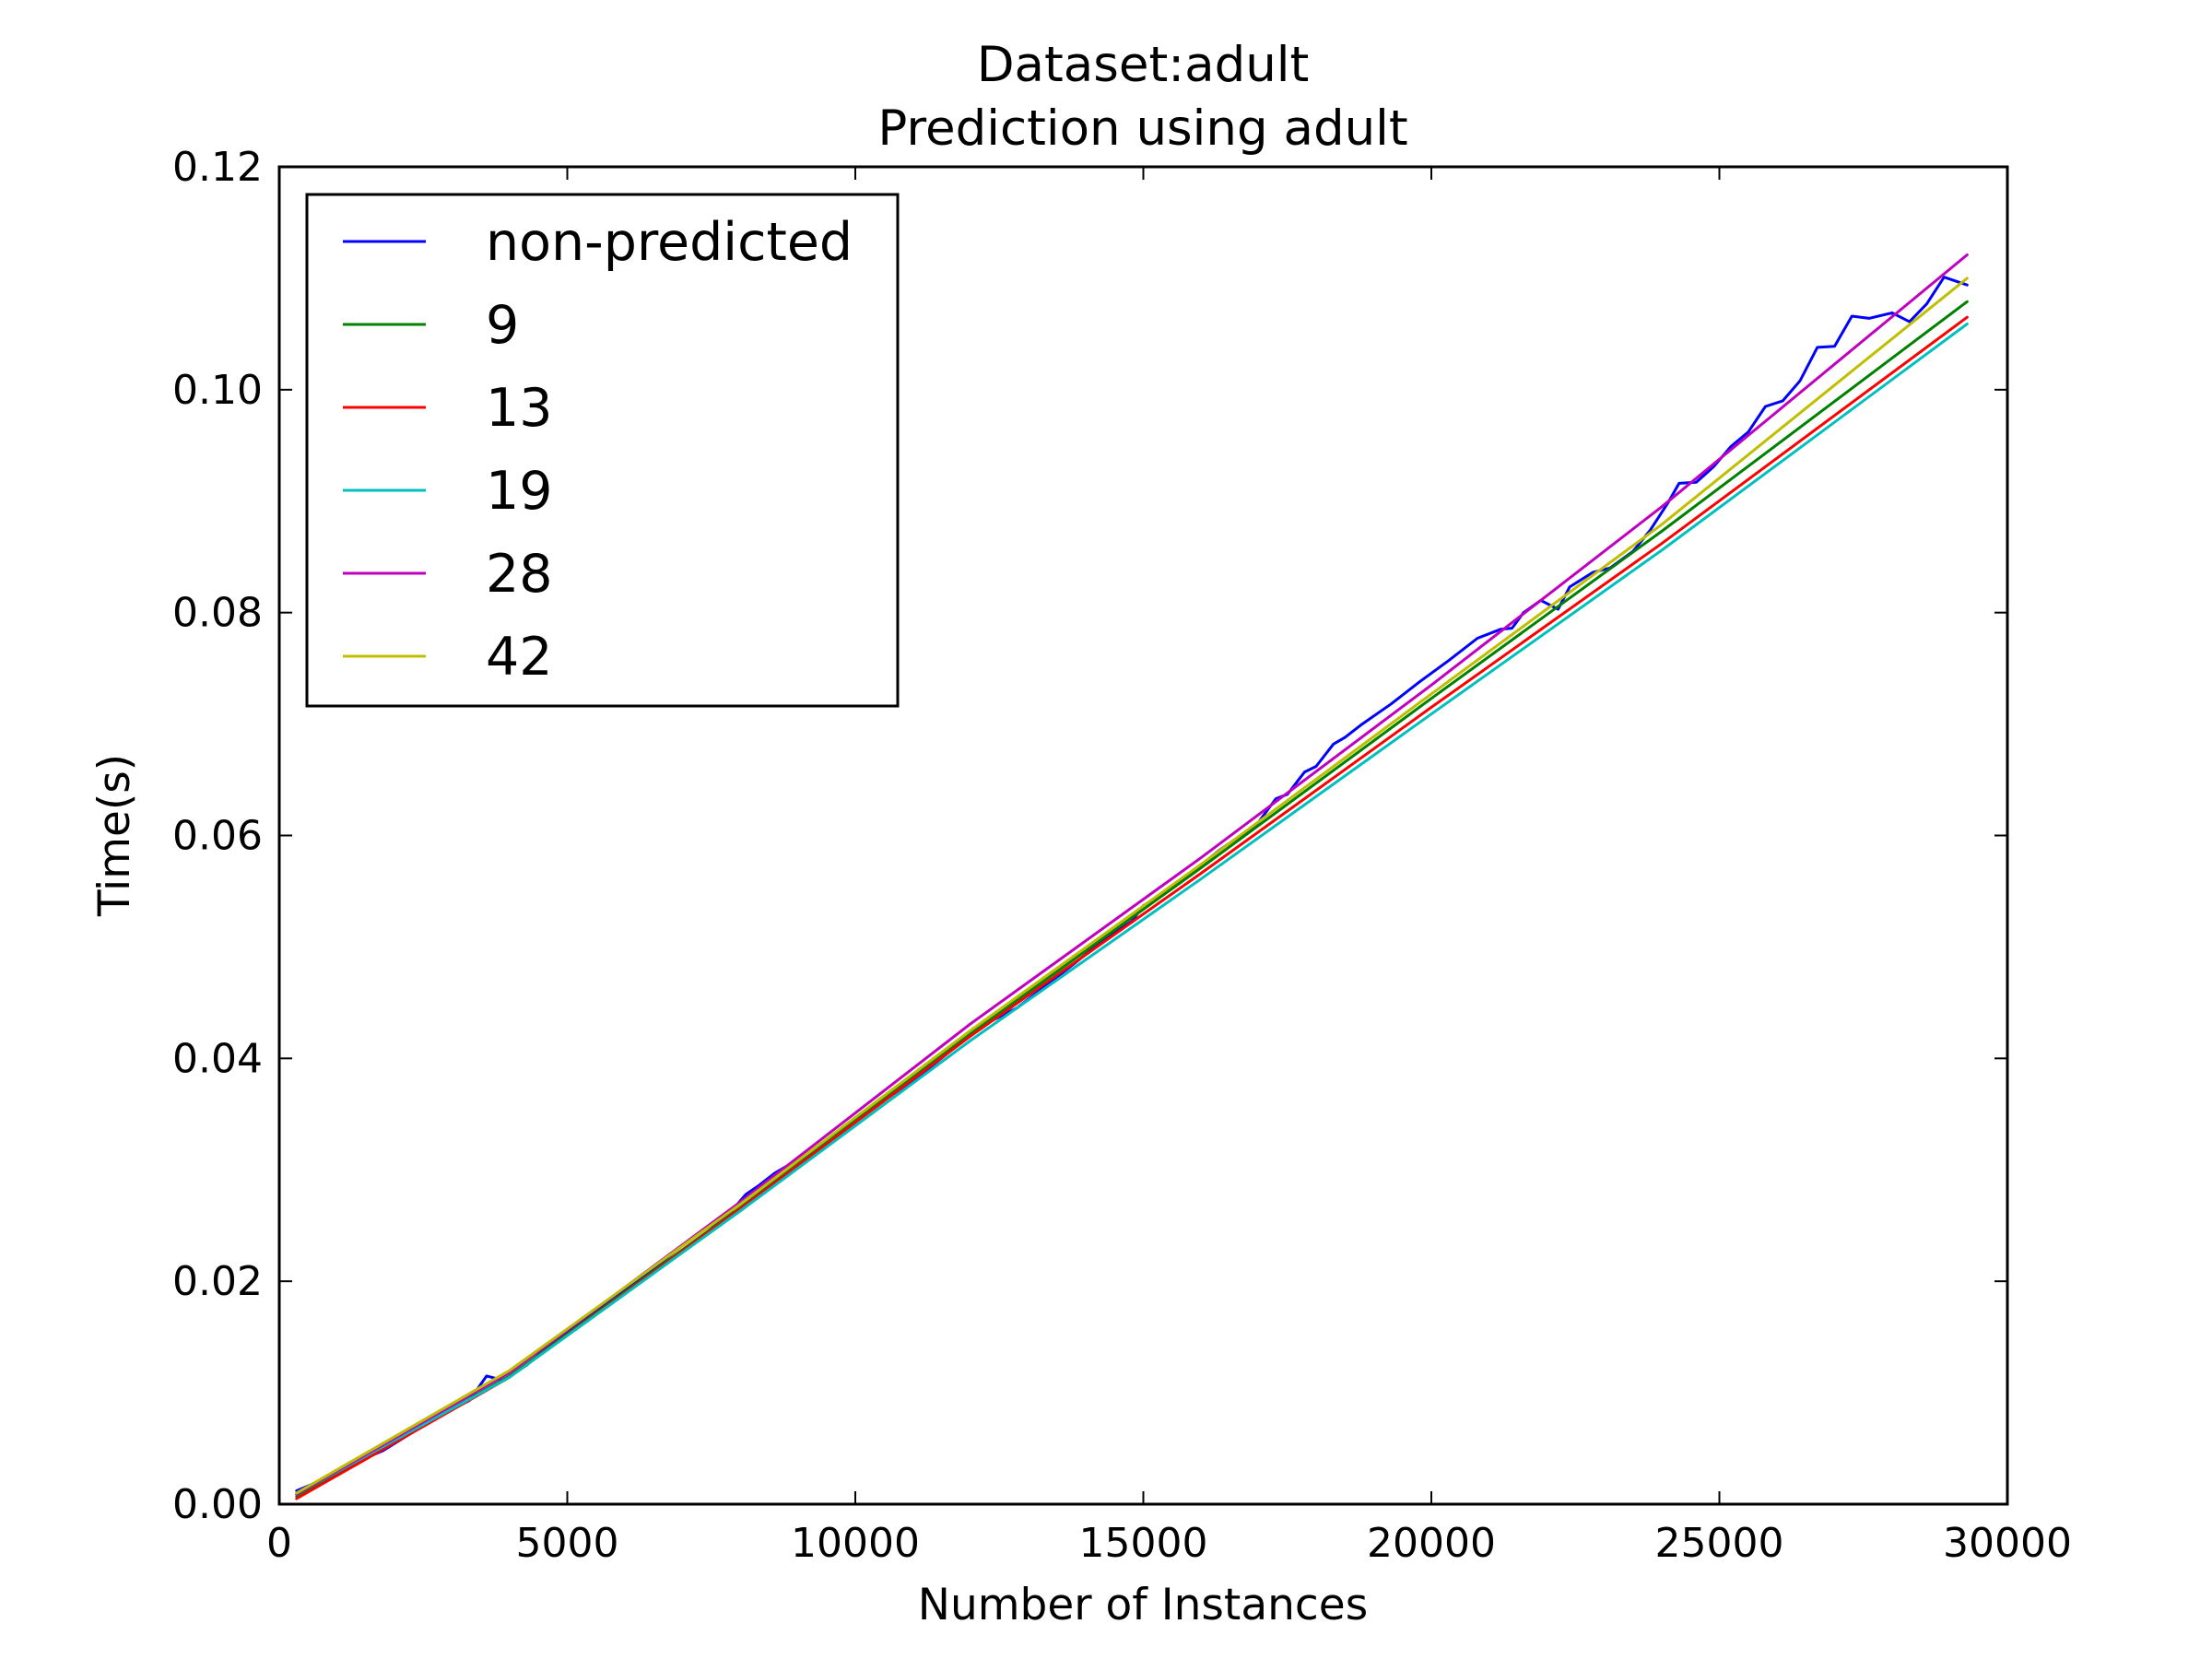 The width and height of the screenshot is (2212, 1659). I want to click on x-tick-label: 0, so click(279, 1543).